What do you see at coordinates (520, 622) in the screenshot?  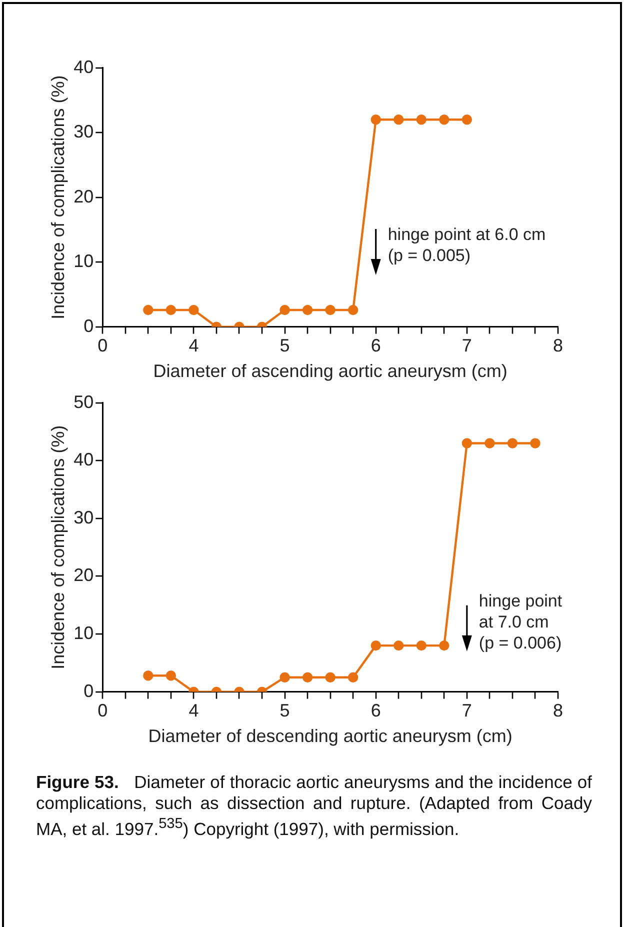 I see `annotation: hinge point at 7.0 cm (p = 0.006)` at bounding box center [520, 622].